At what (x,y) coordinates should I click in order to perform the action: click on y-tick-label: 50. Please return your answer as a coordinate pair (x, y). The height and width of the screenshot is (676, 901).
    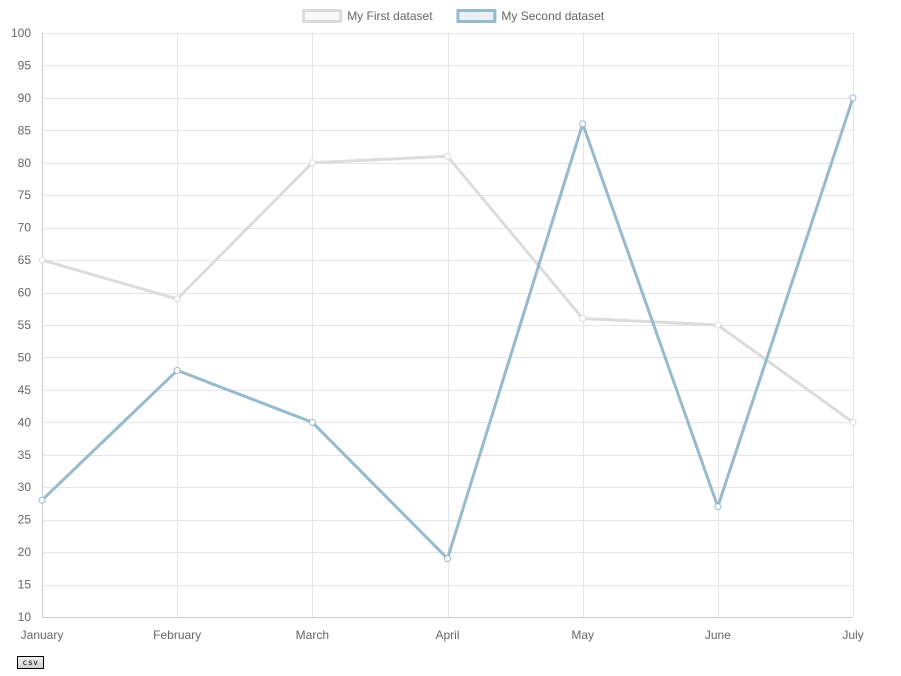
    Looking at the image, I should click on (25, 357).